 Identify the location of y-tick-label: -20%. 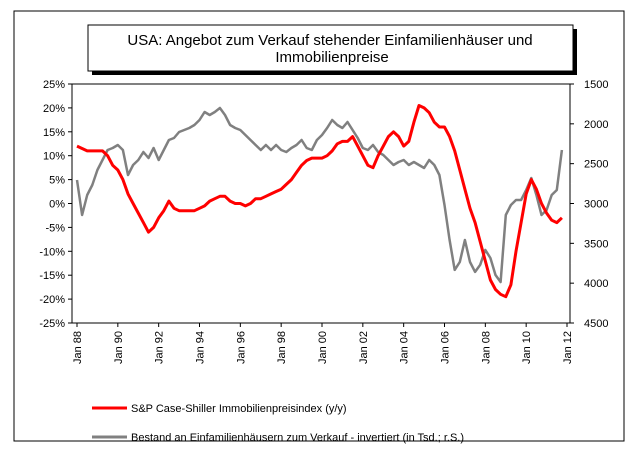
(52, 300).